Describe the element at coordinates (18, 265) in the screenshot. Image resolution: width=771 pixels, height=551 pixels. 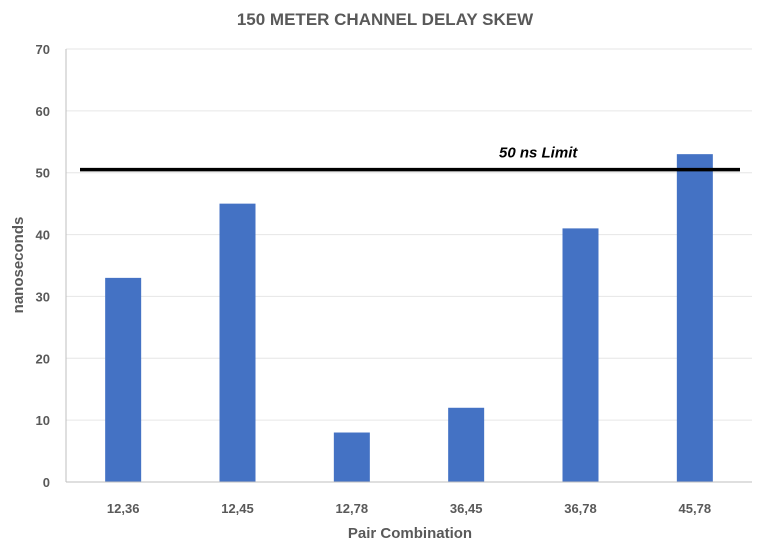
I see `y-axis-title: nanoseconds` at that location.